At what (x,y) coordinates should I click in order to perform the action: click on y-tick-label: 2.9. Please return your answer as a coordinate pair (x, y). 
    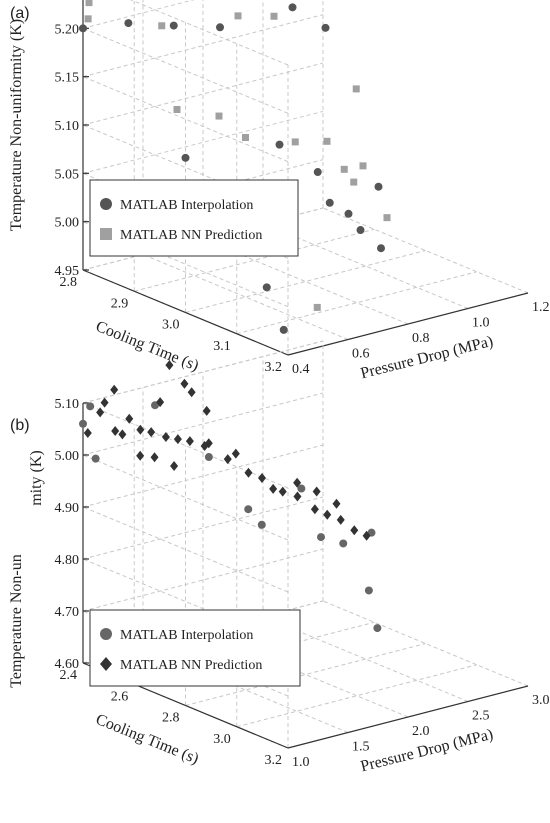
    Looking at the image, I should click on (120, 303).